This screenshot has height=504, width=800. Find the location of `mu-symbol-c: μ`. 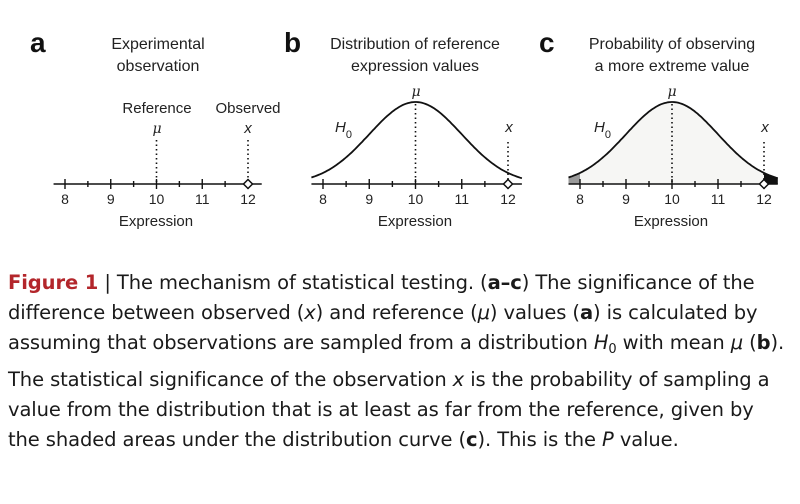

mu-symbol-c: μ is located at coordinates (671, 92).